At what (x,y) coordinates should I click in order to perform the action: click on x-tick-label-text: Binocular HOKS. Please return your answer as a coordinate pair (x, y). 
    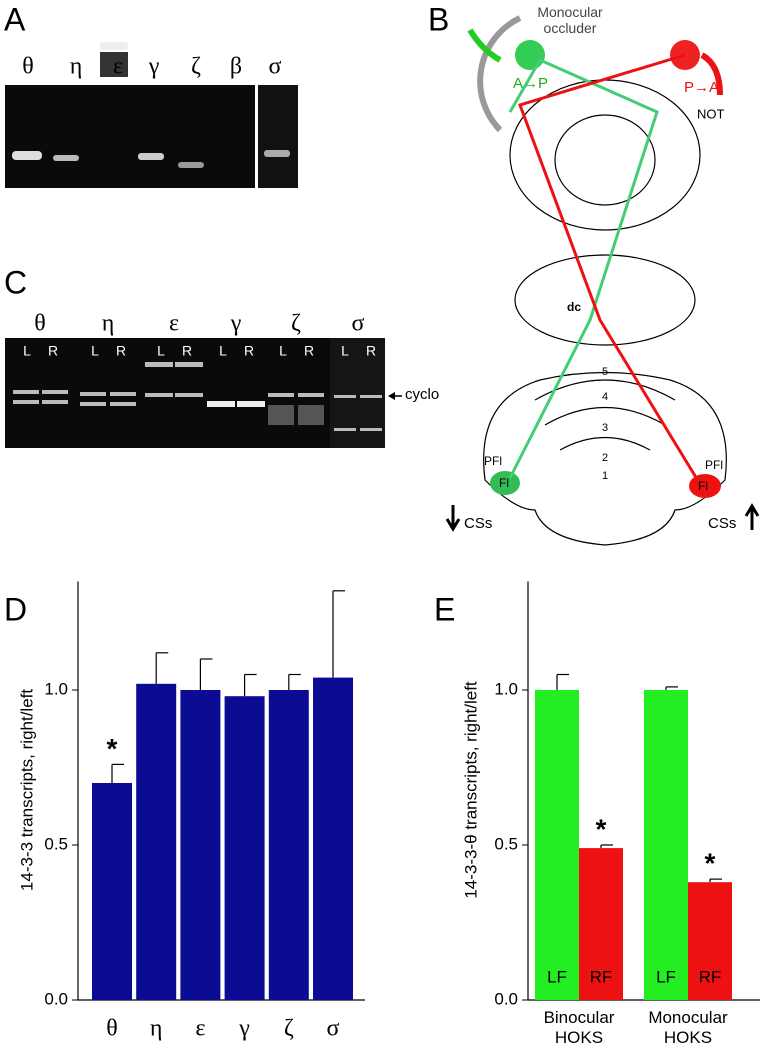
    Looking at the image, I should click on (579, 1027).